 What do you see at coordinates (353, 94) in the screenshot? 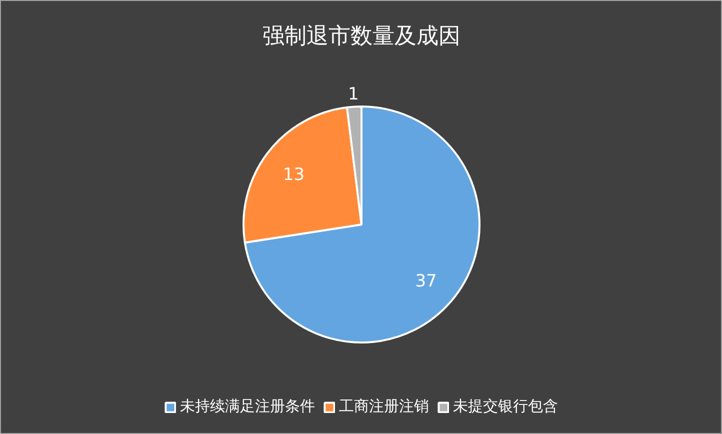
I see `data-label: 1` at bounding box center [353, 94].